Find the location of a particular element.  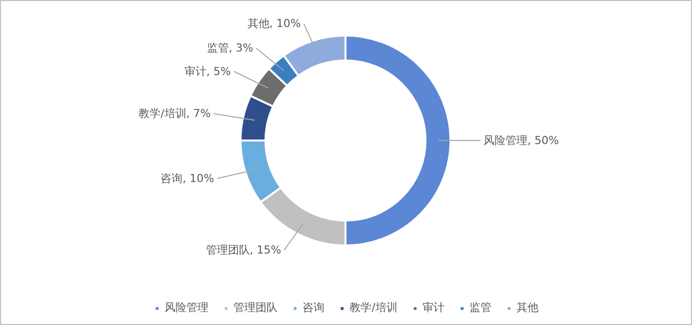

data-label: 管理团队, 15% is located at coordinates (244, 250).